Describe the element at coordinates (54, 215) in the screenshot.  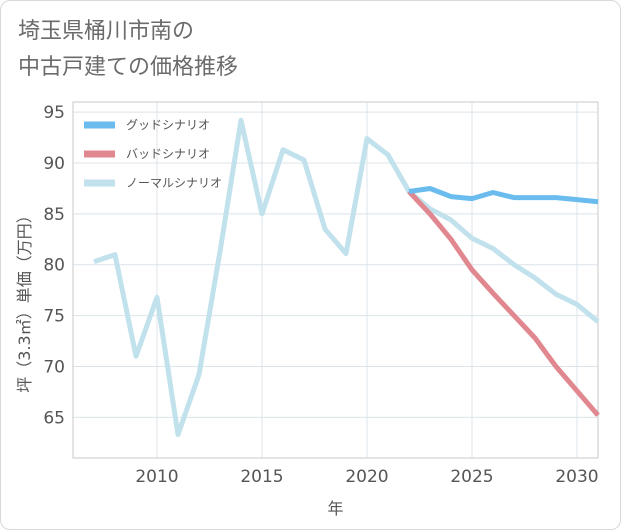
I see `y-tick-label: 85` at that location.